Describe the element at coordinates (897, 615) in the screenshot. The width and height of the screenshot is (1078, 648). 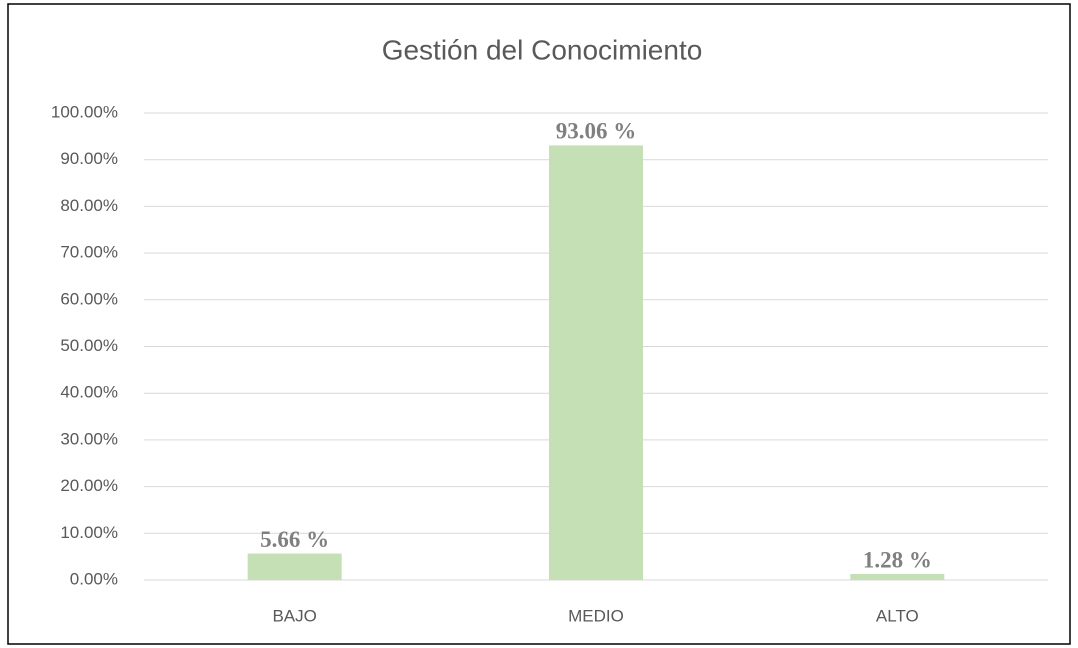
I see `x-tick-label: ALTO` at that location.